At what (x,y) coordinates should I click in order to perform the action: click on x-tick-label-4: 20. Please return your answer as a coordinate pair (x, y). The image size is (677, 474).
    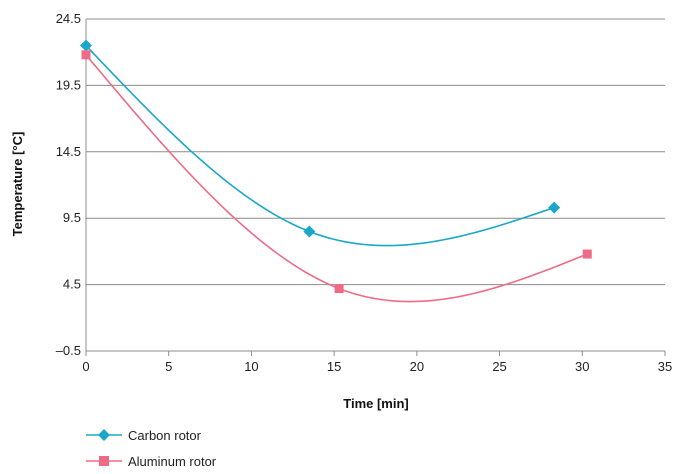
    Looking at the image, I should click on (417, 366).